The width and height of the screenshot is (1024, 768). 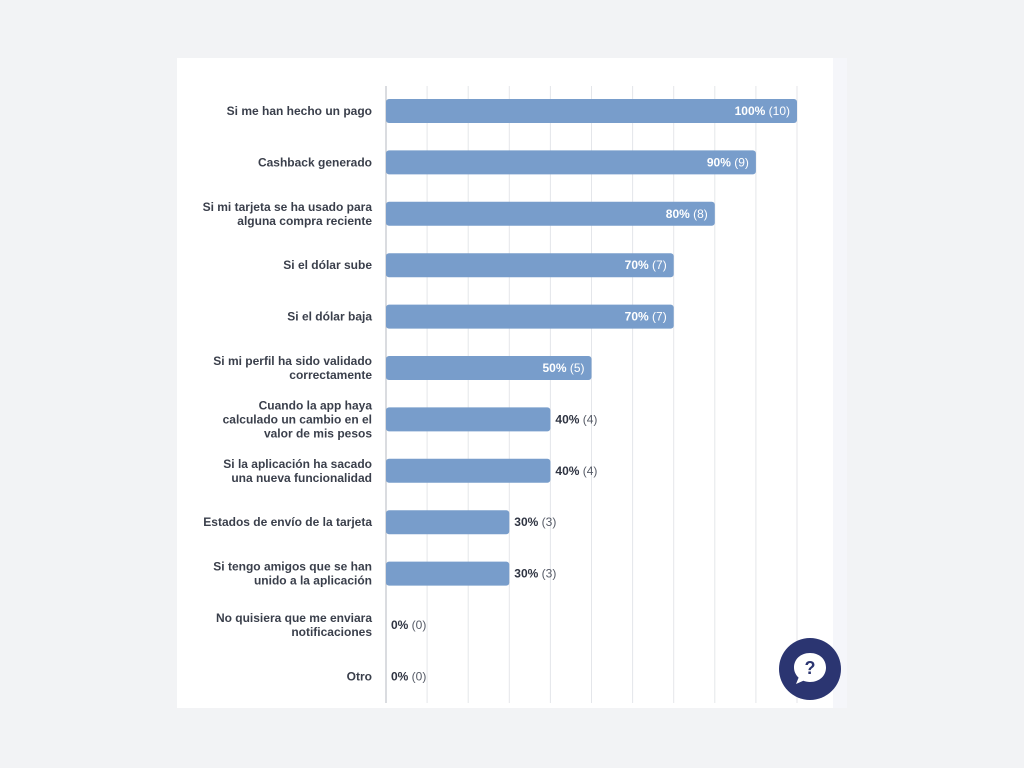 I want to click on category-label: Otro, so click(x=359, y=676).